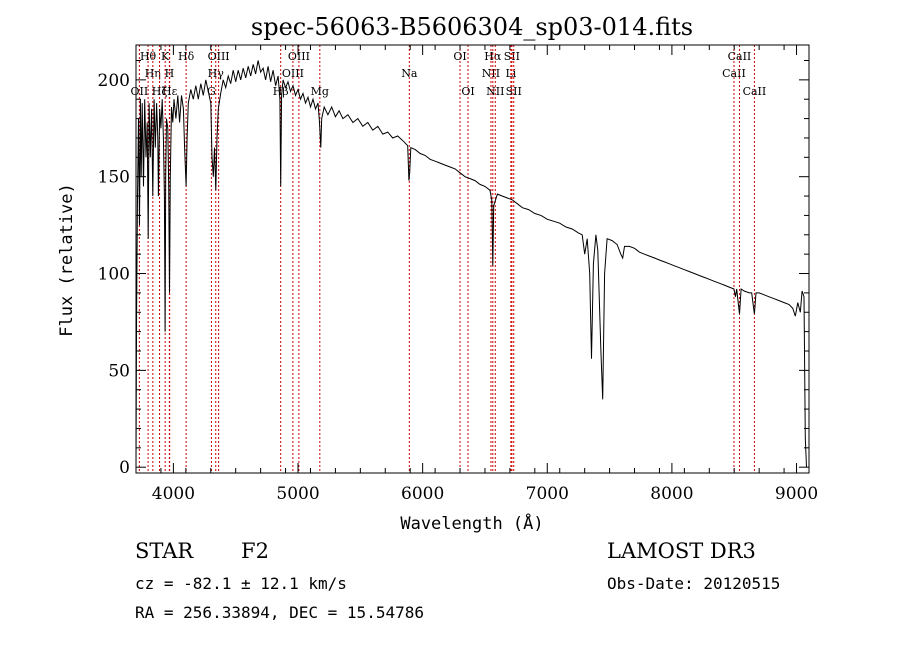  I want to click on y-axis-label: Flux (relative), so click(67, 260).